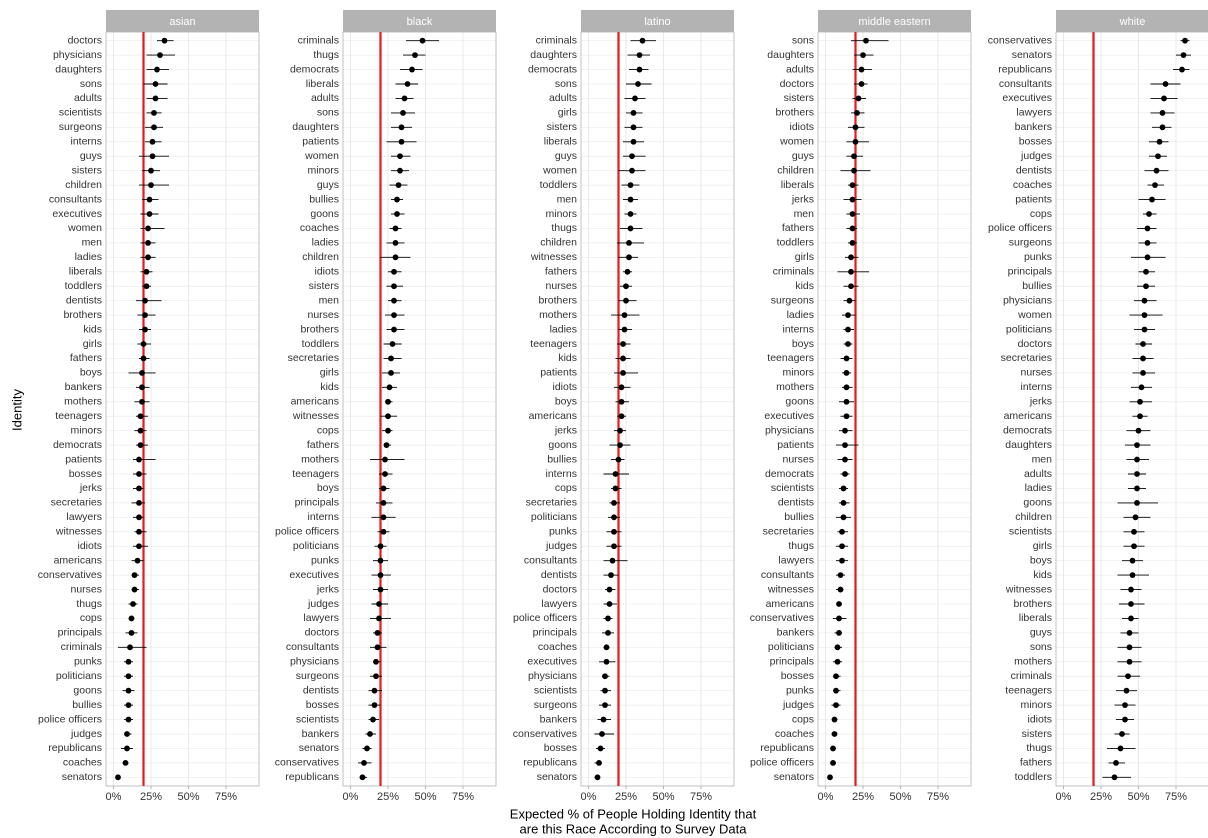  Describe the element at coordinates (78, 560) in the screenshot. I see `y-tick-label: americans` at that location.